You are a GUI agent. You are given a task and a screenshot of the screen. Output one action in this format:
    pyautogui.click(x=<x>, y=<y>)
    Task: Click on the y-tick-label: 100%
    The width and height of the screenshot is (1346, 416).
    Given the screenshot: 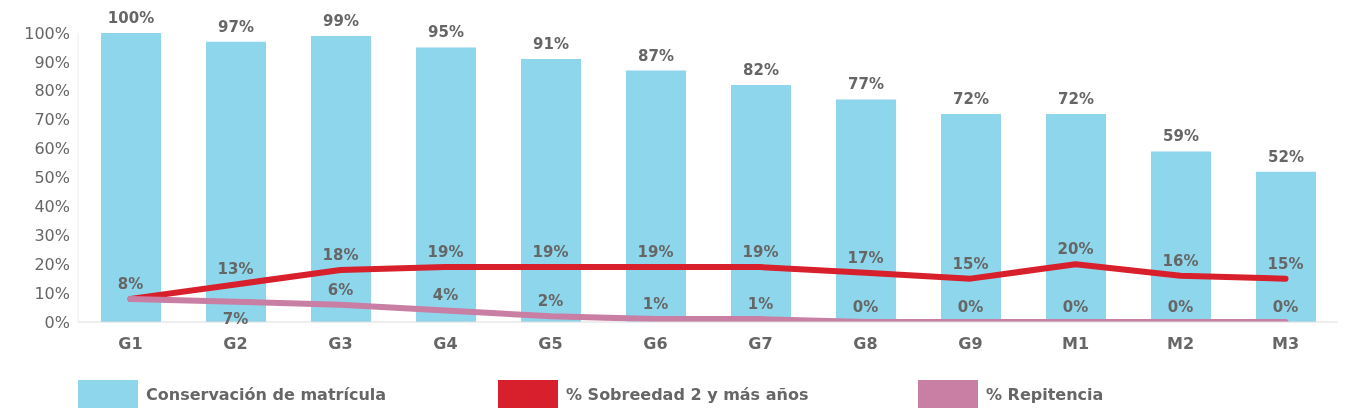 What is the action you would take?
    pyautogui.click(x=47, y=33)
    